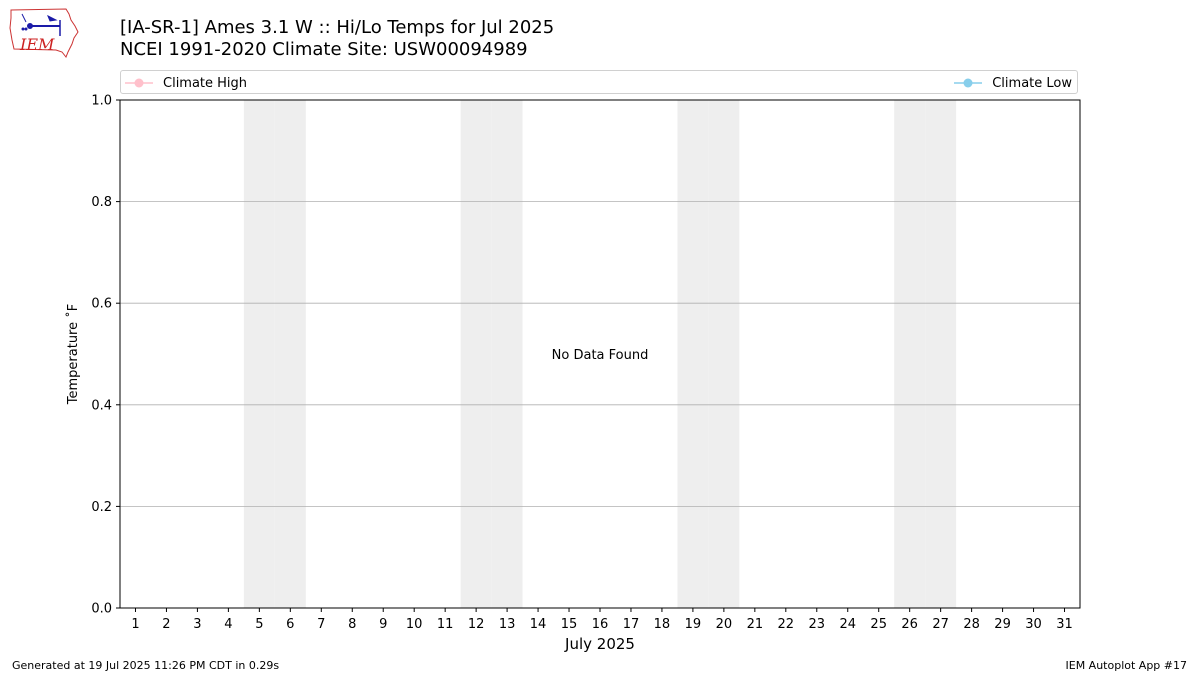 The width and height of the screenshot is (1200, 675). What do you see at coordinates (1002, 624) in the screenshot?
I see `x-tick-label-29: 29` at bounding box center [1002, 624].